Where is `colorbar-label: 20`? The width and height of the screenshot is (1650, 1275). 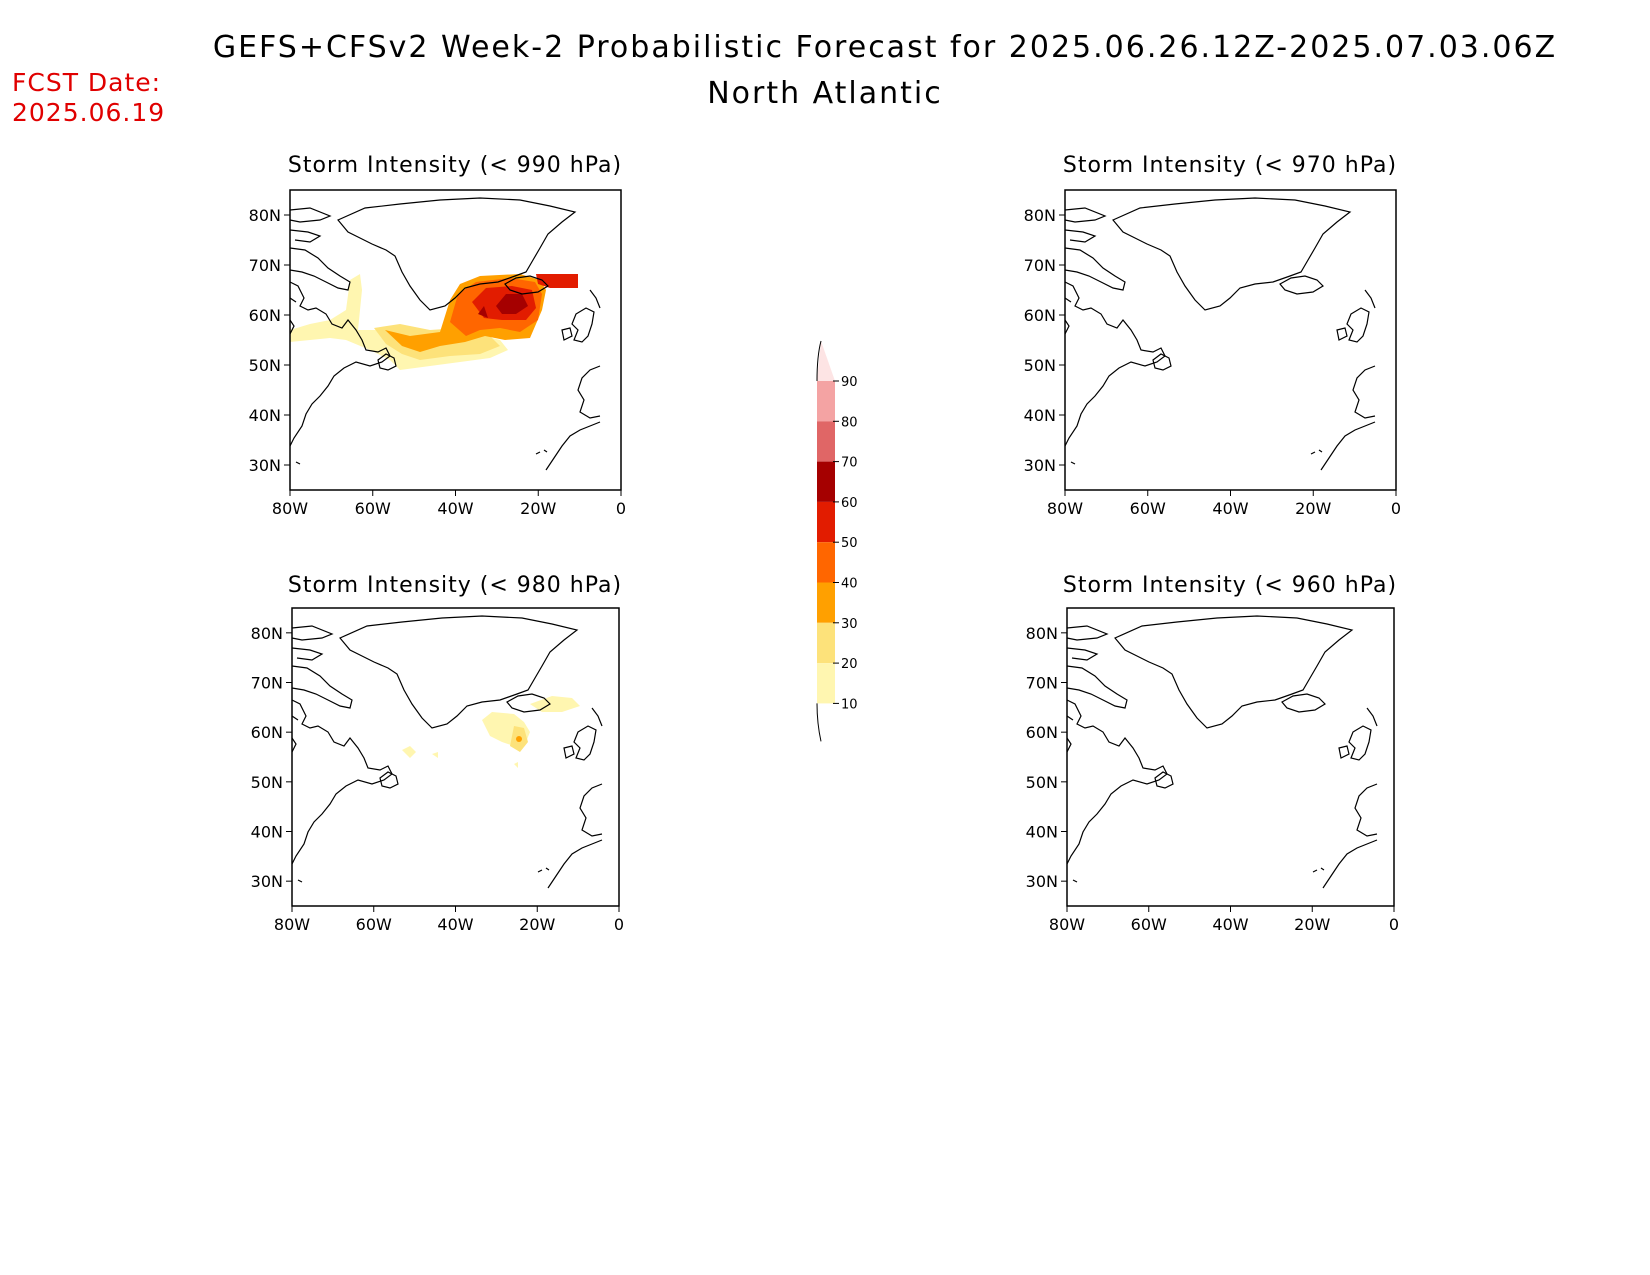 colorbar-label: 20 is located at coordinates (849, 664).